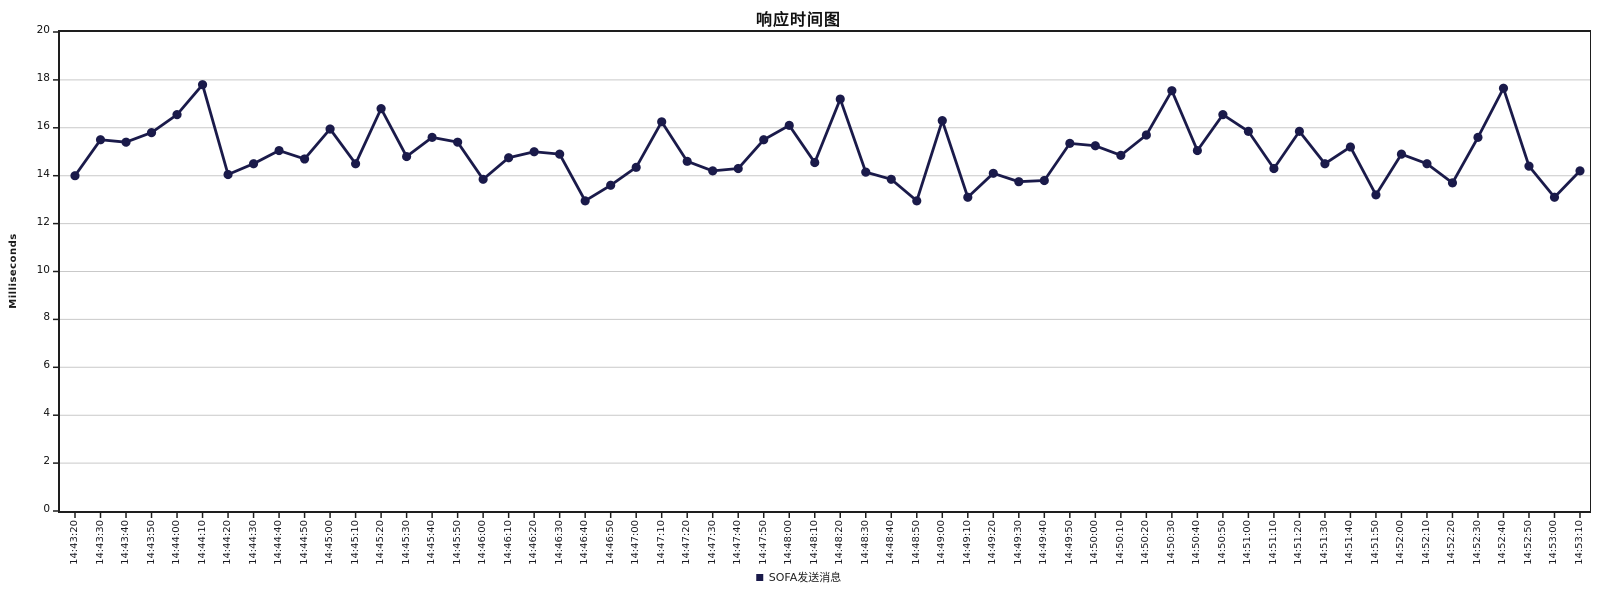 This screenshot has height=592, width=1597. Describe the element at coordinates (1222, 542) in the screenshot. I see `x-axis-tick-label: 14:50:50` at that location.